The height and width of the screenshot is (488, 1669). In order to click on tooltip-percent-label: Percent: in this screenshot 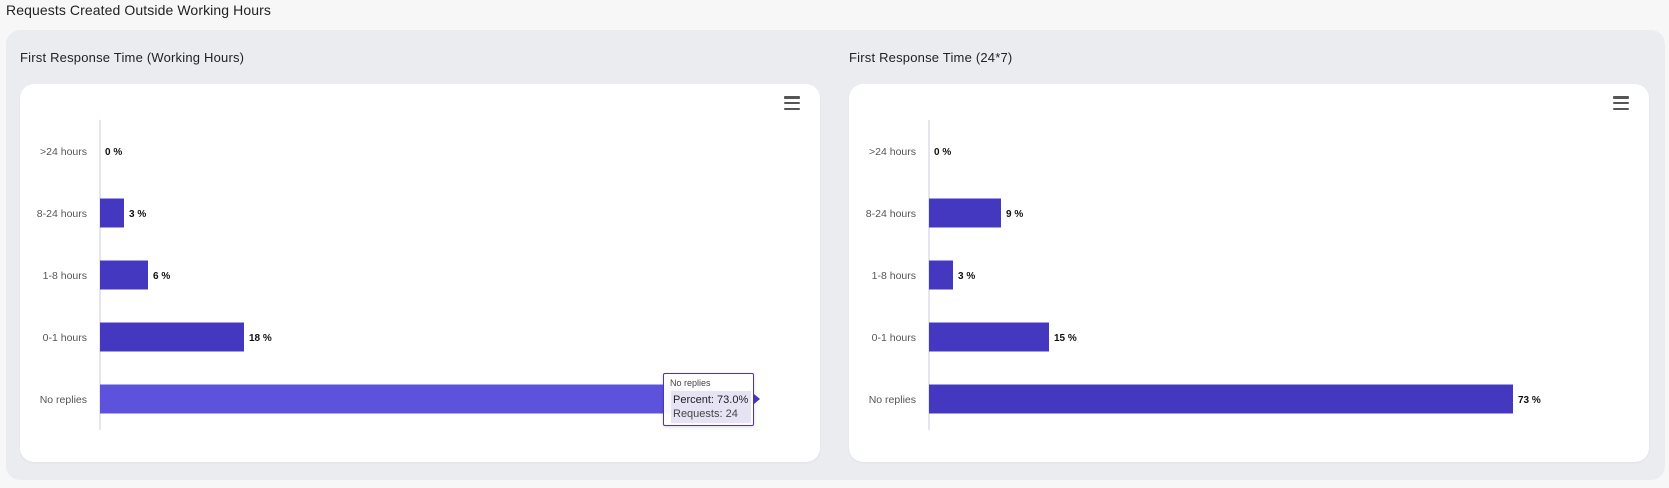, I will do `click(693, 400)`.